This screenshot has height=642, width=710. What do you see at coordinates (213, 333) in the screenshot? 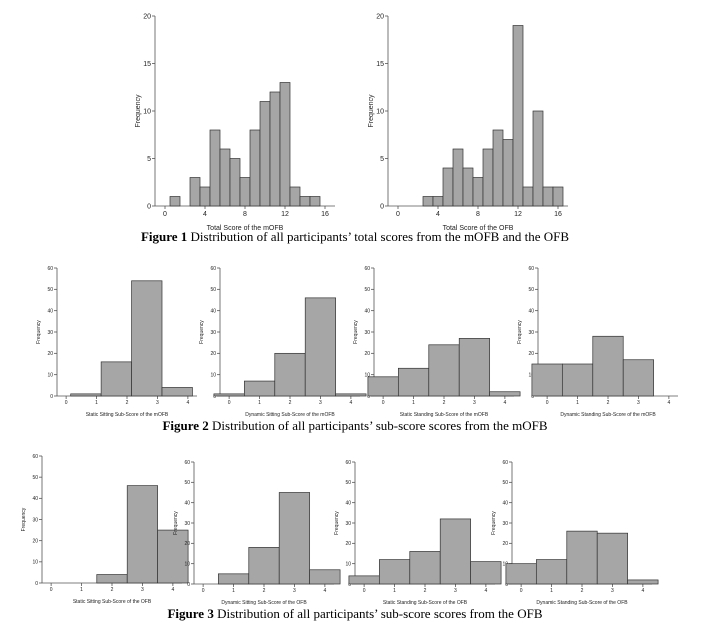
I see `chart-3-y-tick-label: 30` at bounding box center [213, 333].